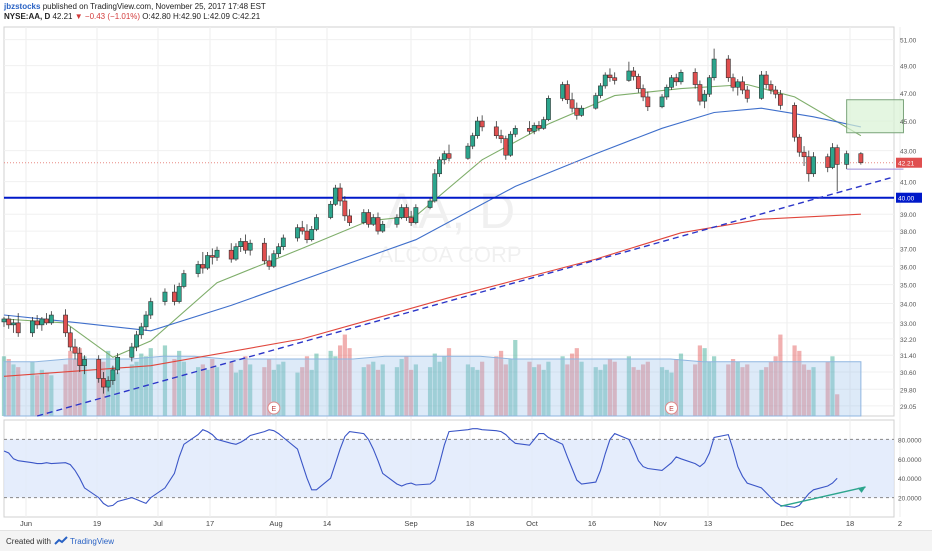  I want to click on author-link: jbzstocks, so click(22, 6).